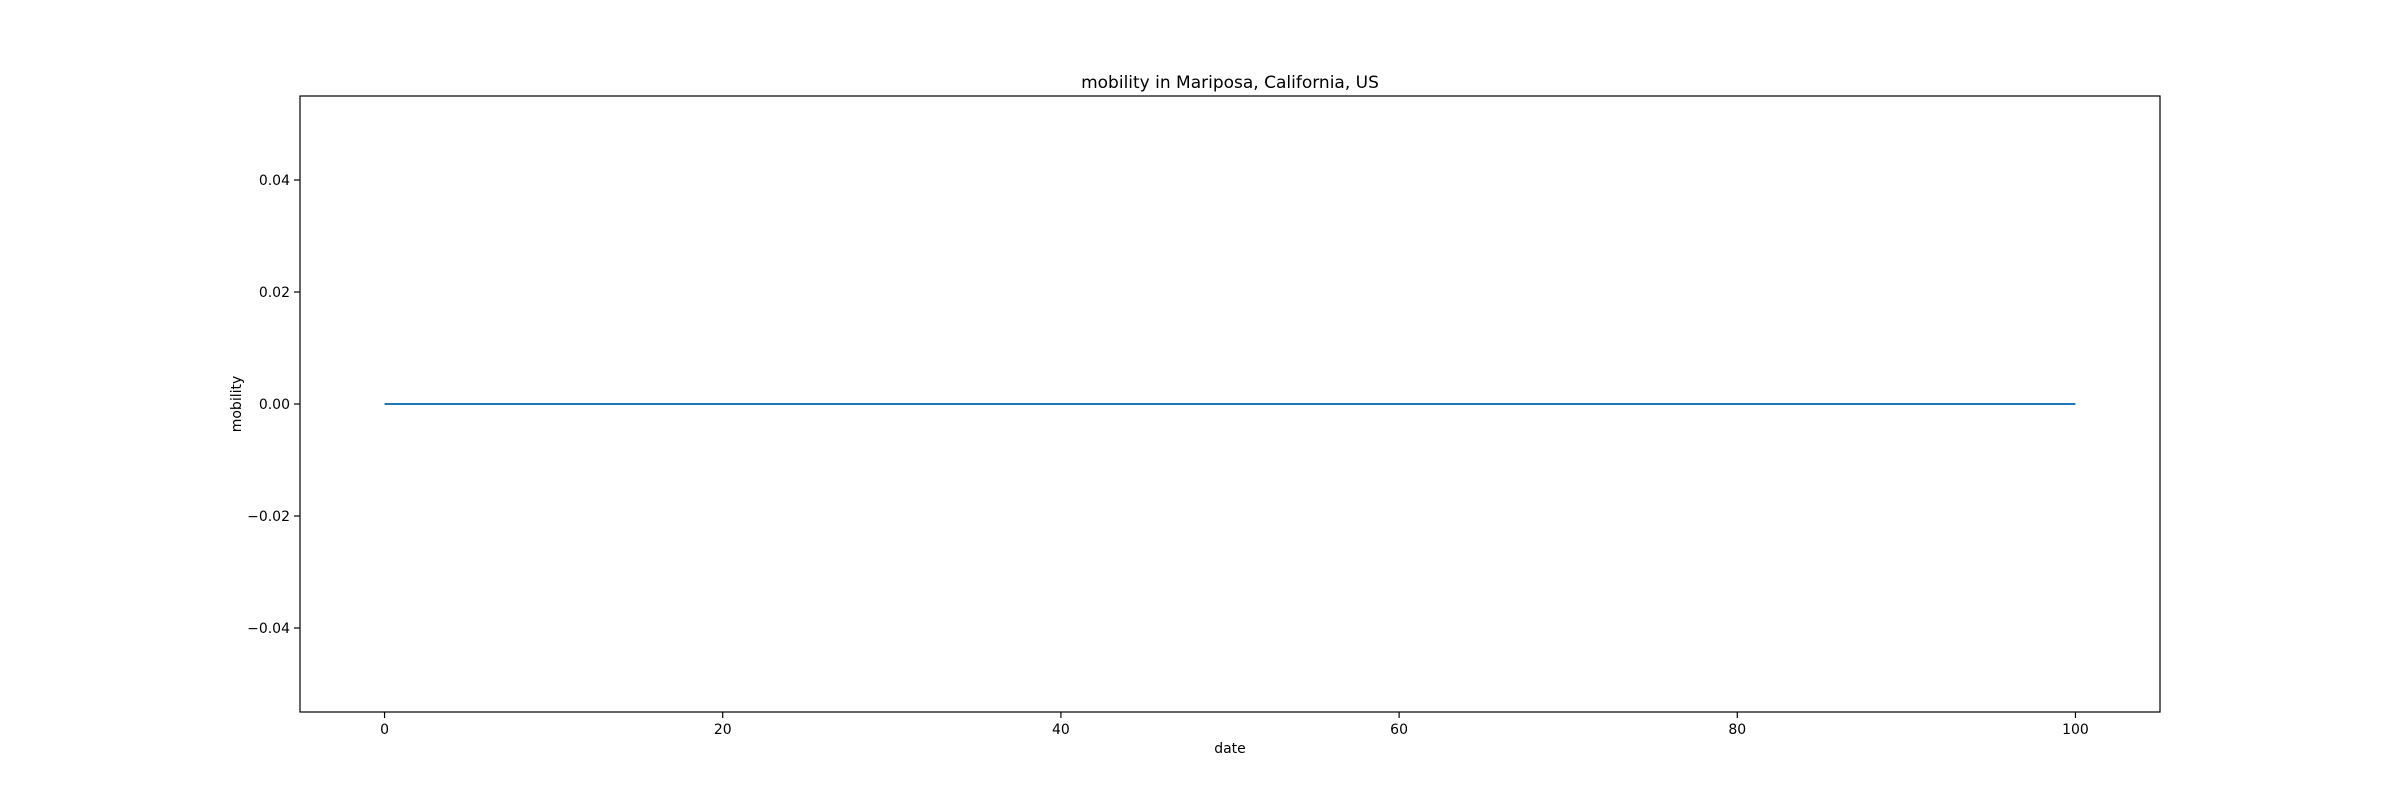 Image resolution: width=2400 pixels, height=800 pixels. What do you see at coordinates (1061, 730) in the screenshot?
I see `x-tick-label: 40` at bounding box center [1061, 730].